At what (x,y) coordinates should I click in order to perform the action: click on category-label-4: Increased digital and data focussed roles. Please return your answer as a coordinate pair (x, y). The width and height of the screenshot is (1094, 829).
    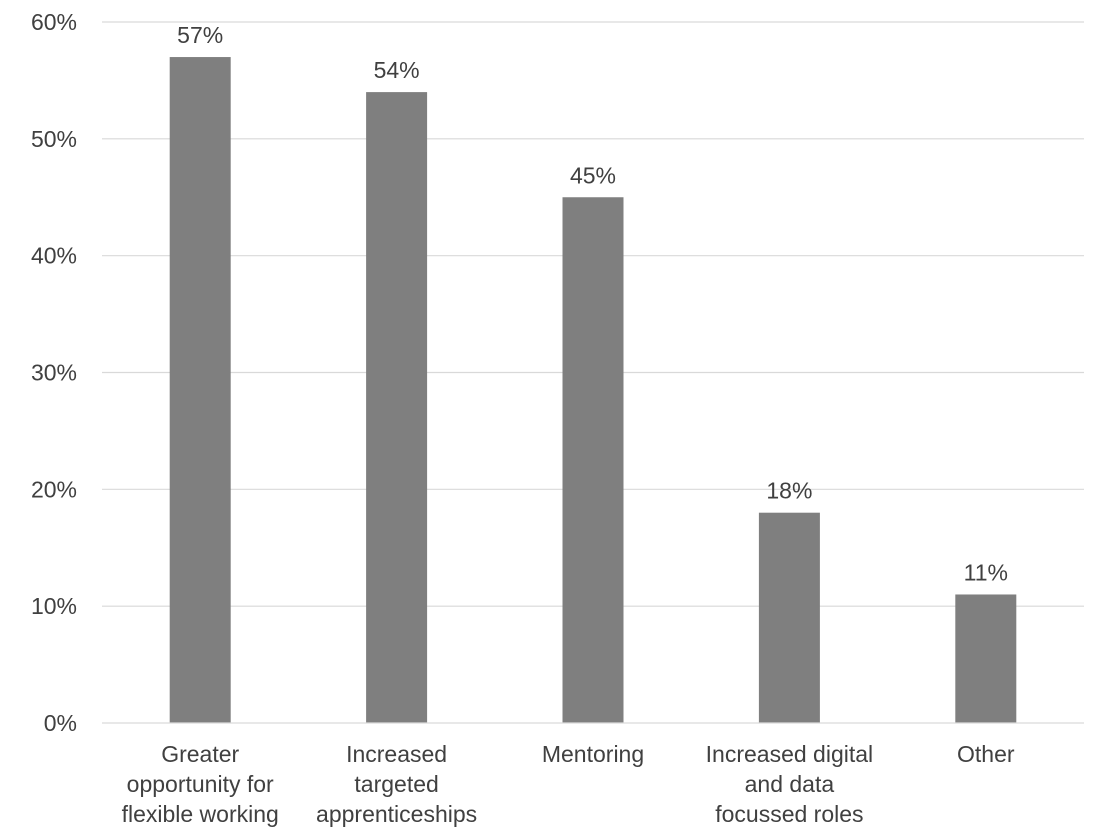
    Looking at the image, I should click on (790, 784).